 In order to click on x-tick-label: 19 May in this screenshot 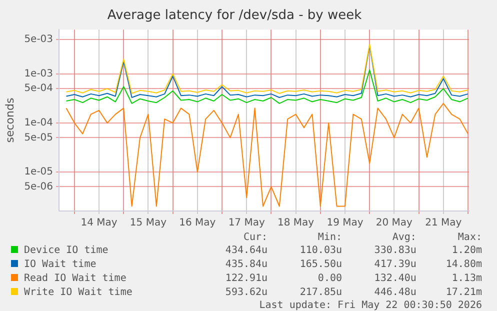, I will do `click(345, 223)`.